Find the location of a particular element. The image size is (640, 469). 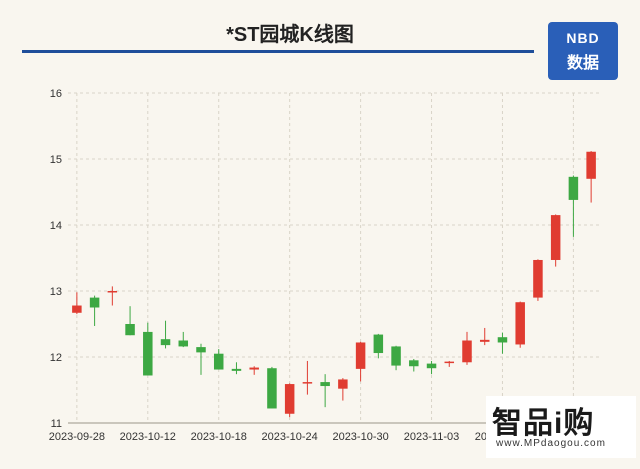

badge-label: 数据 is located at coordinates (582, 63).